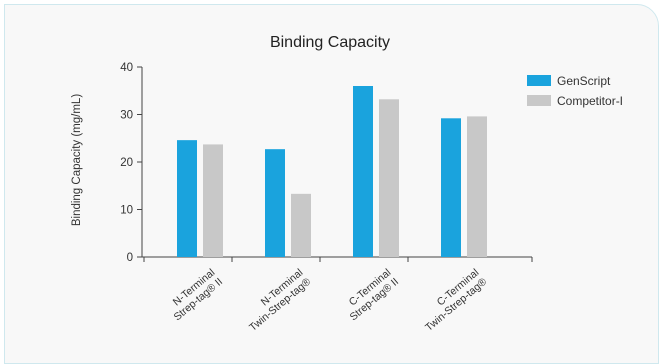 This screenshot has height=364, width=663. What do you see at coordinates (590, 101) in the screenshot?
I see `legend-label: Competitor-I` at bounding box center [590, 101].